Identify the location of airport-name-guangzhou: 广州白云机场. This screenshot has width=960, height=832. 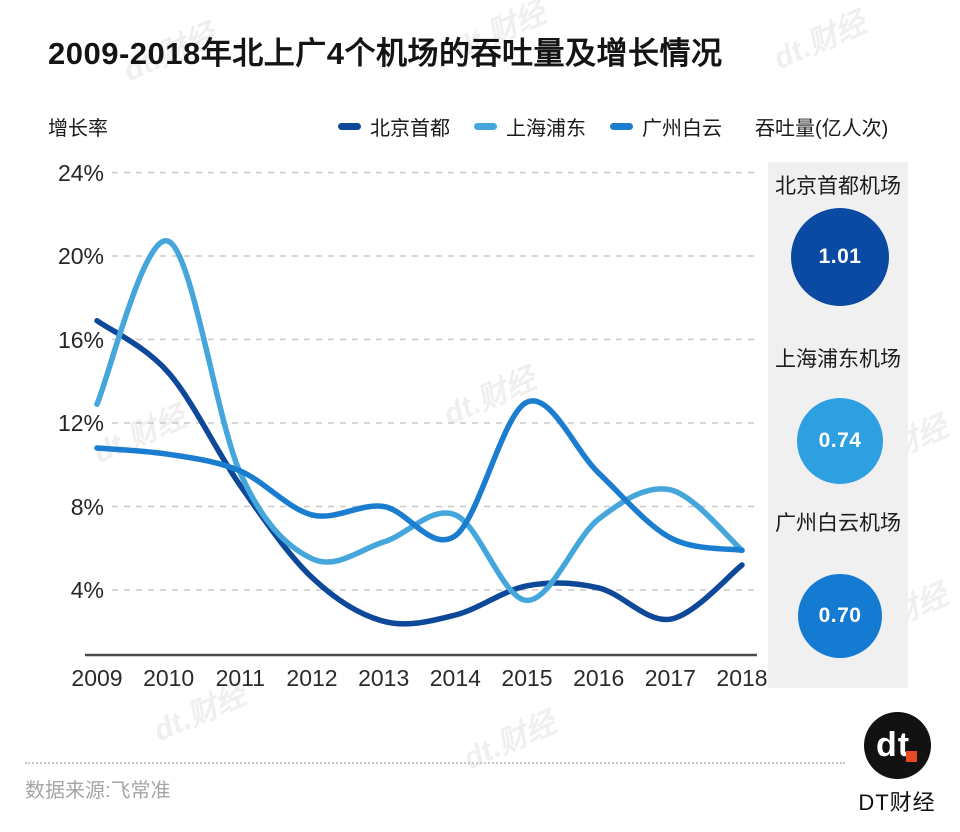
(838, 523).